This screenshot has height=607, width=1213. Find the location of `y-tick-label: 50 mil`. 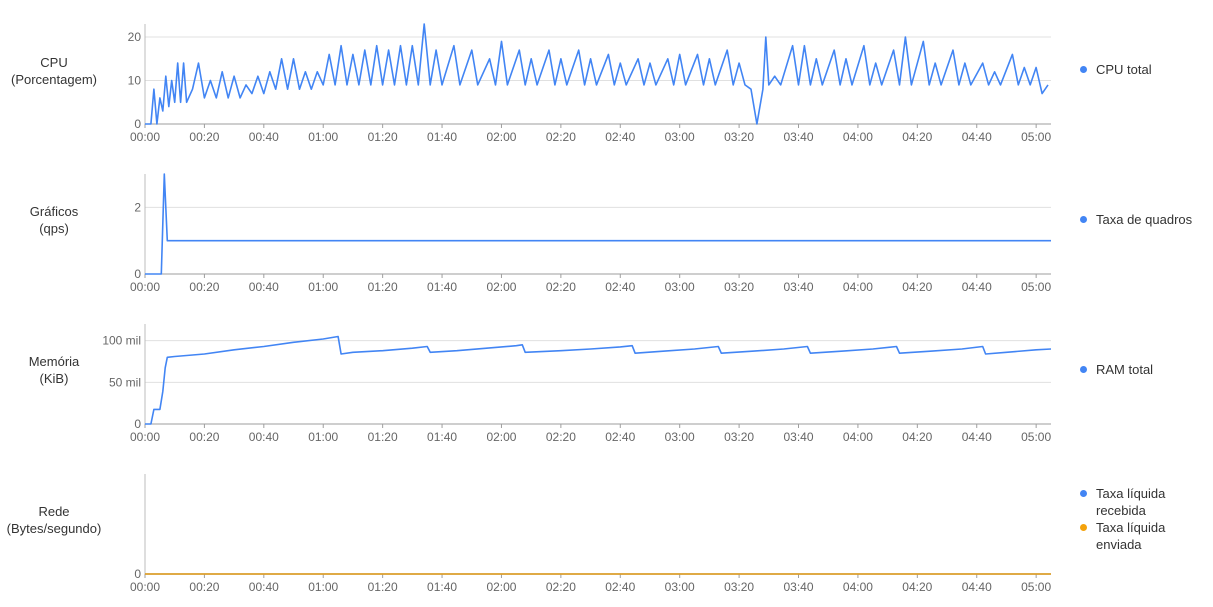

y-tick-label: 50 mil is located at coordinates (125, 382).